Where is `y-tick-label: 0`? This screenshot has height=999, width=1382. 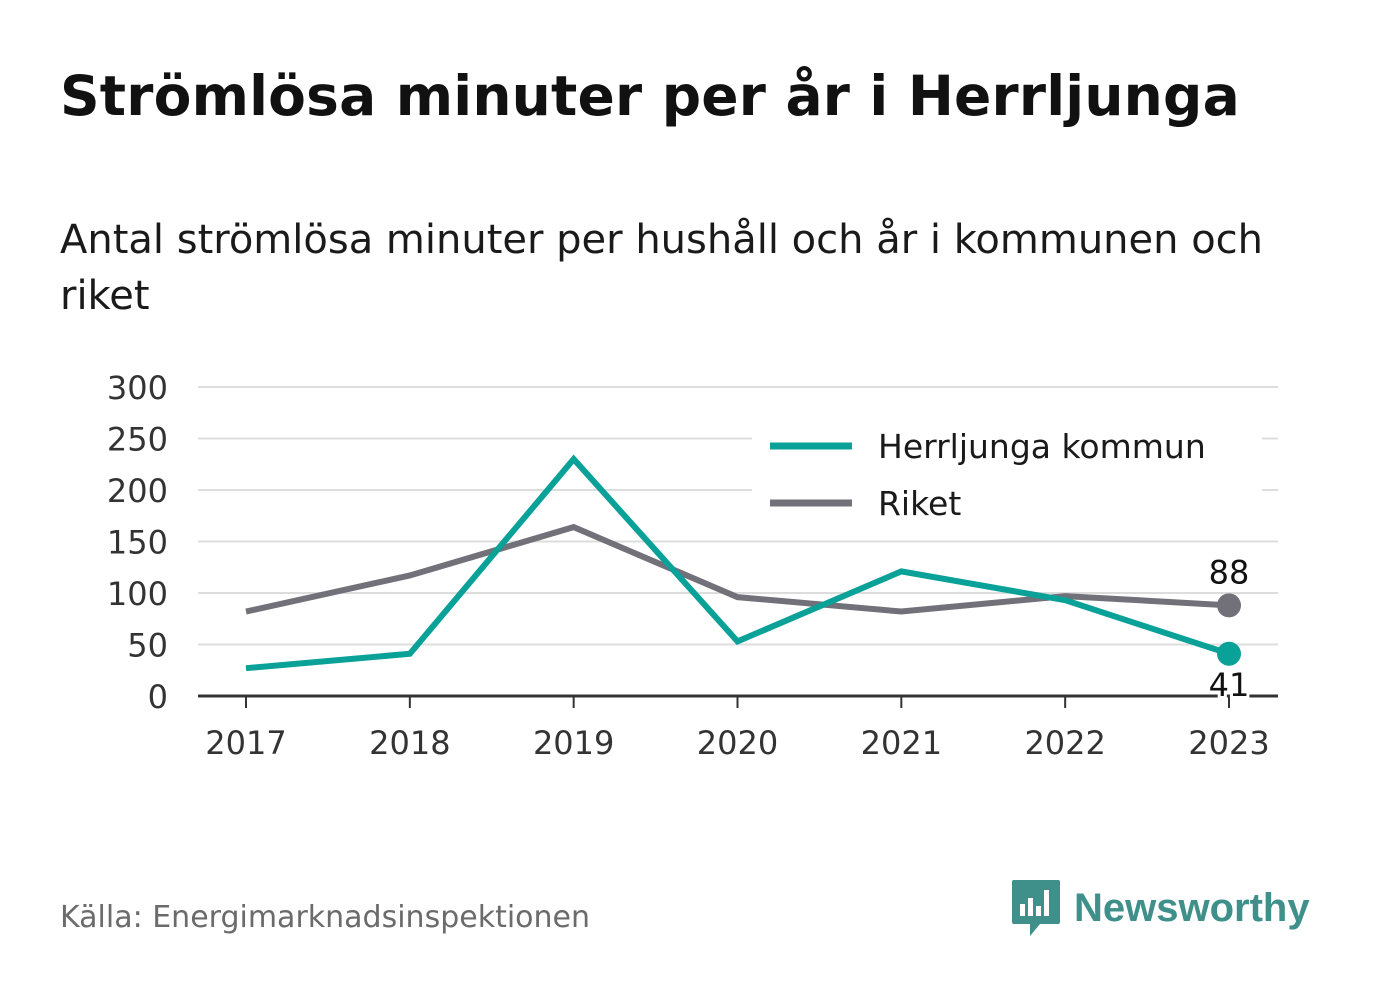 y-tick-label: 0 is located at coordinates (158, 697).